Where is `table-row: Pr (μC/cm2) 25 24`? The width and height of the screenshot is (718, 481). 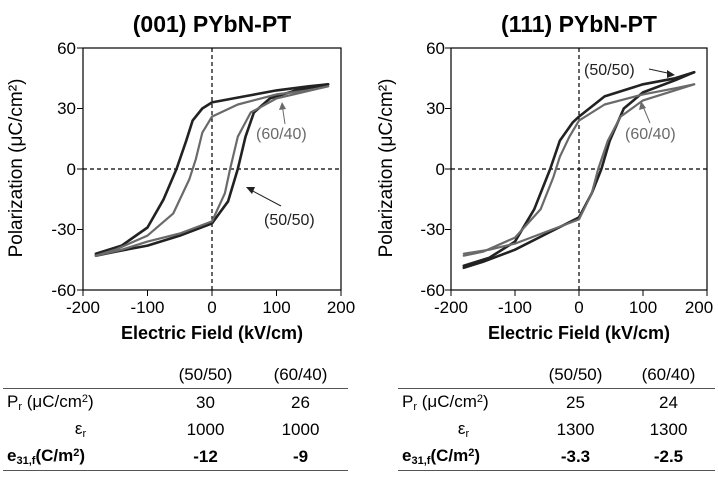
table-row: Pr (μC/cm2) 25 24 is located at coordinates (556, 402).